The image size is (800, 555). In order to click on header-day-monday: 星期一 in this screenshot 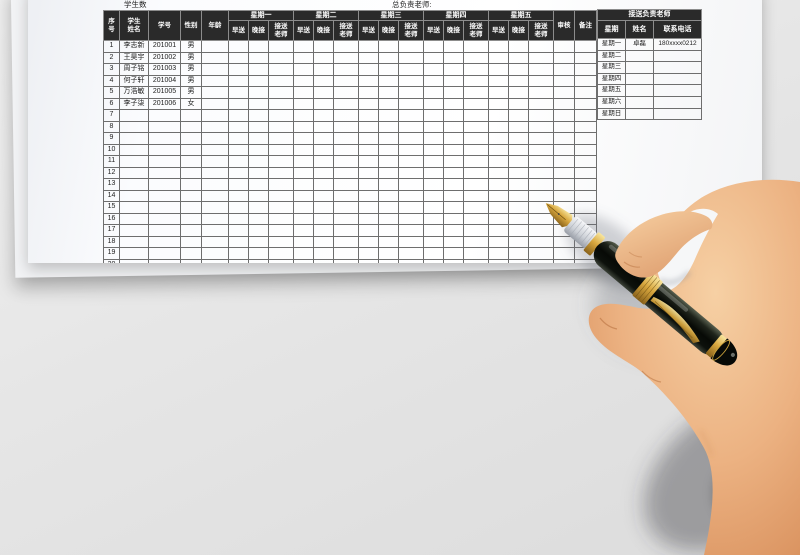, I will do `click(261, 15)`.